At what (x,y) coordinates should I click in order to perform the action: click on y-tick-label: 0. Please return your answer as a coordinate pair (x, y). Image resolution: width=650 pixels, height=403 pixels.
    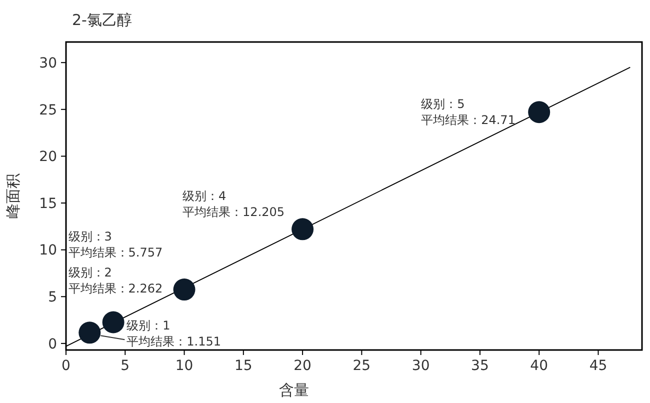
    Looking at the image, I should click on (52, 344).